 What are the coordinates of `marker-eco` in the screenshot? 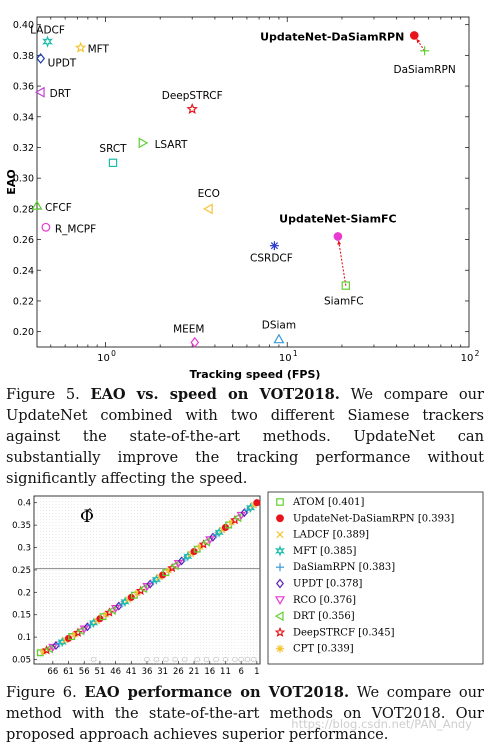 It's located at (208, 209).